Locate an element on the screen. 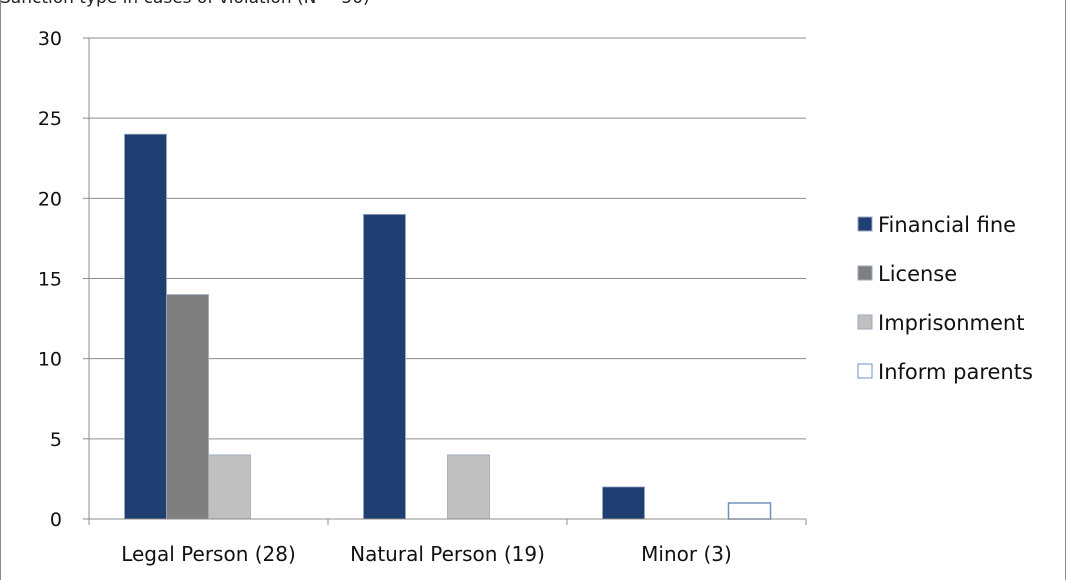  legend-label: Imprisonment is located at coordinates (951, 323).